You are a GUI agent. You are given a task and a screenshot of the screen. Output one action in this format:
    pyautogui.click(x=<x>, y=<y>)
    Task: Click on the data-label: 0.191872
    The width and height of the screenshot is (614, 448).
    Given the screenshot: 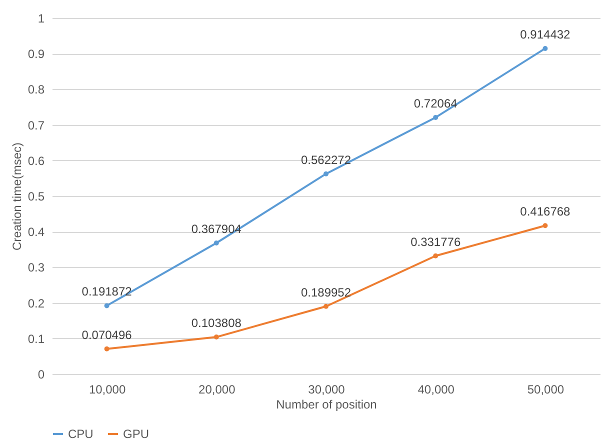 What is the action you would take?
    pyautogui.click(x=107, y=291)
    